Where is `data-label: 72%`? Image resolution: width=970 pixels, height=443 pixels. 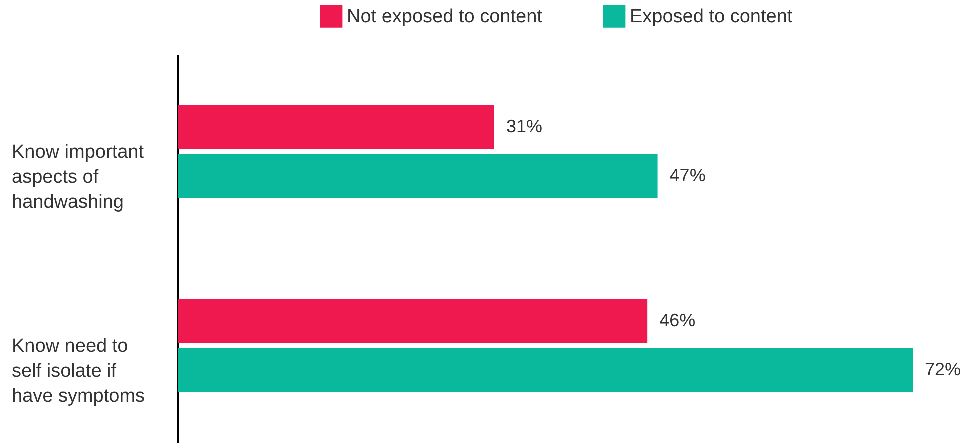 data-label: 72% is located at coordinates (943, 370).